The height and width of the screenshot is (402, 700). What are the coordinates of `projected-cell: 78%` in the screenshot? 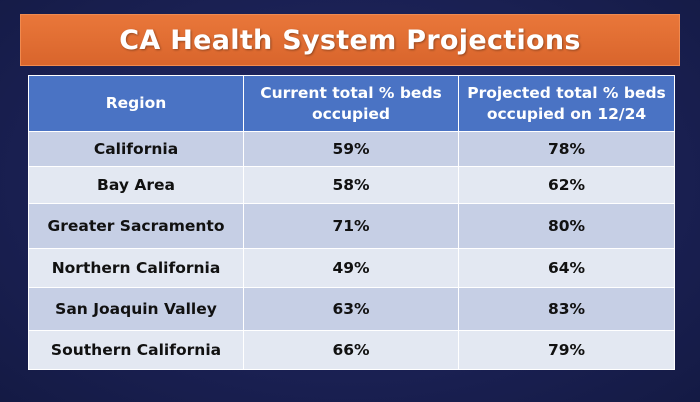 It's located at (566, 149).